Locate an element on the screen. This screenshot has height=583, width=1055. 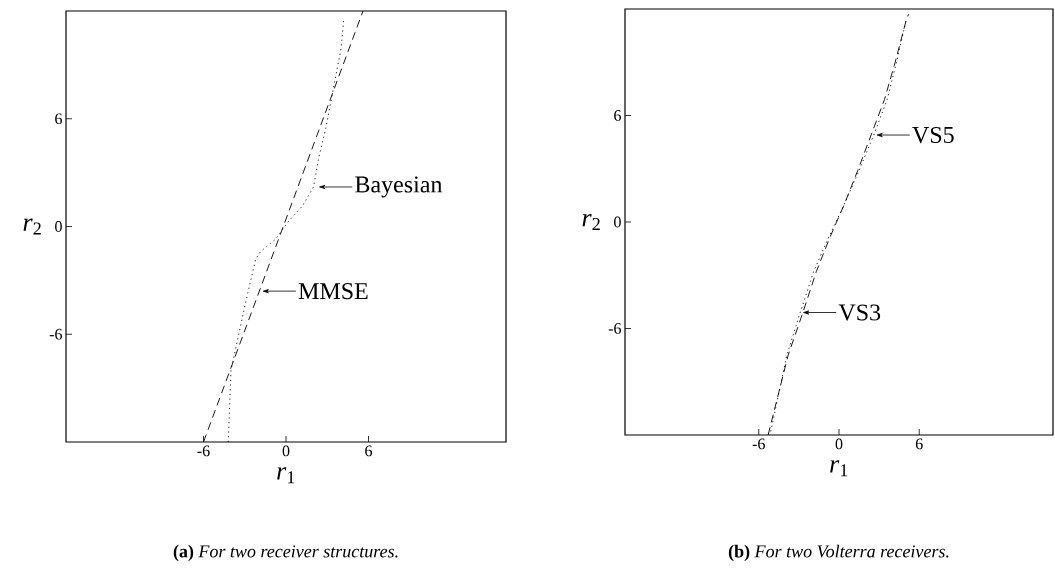
annotation: VS5 is located at coordinates (933, 135).